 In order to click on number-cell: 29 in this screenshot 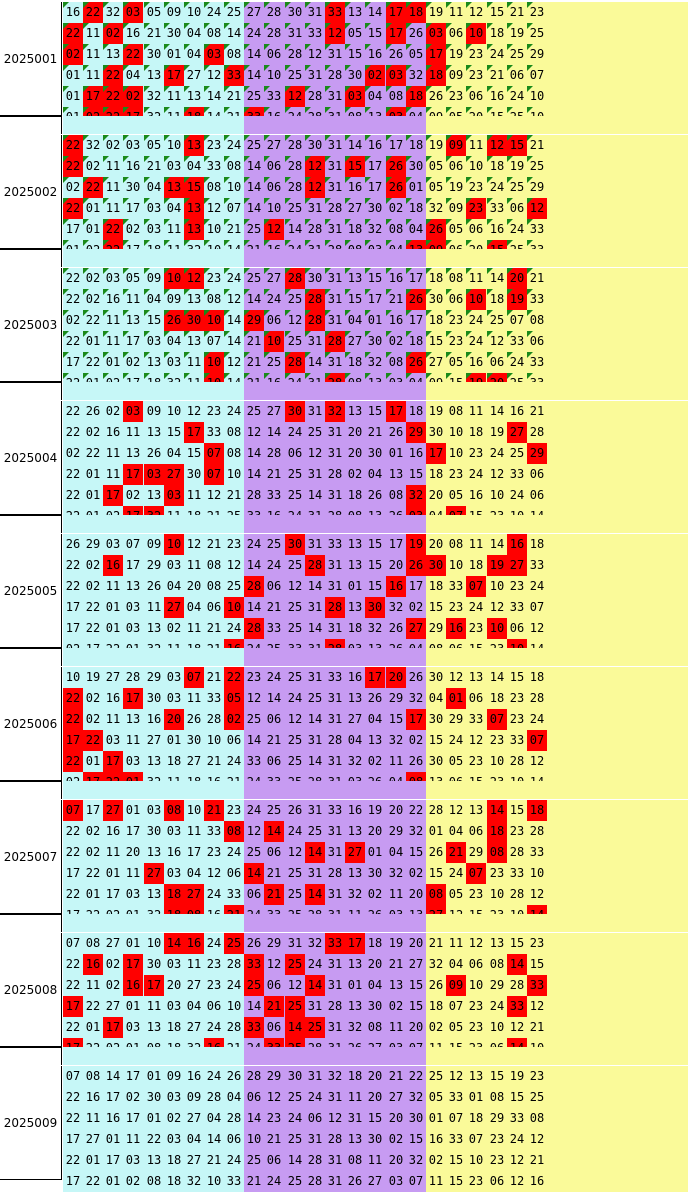, I will do `click(537, 54)`.